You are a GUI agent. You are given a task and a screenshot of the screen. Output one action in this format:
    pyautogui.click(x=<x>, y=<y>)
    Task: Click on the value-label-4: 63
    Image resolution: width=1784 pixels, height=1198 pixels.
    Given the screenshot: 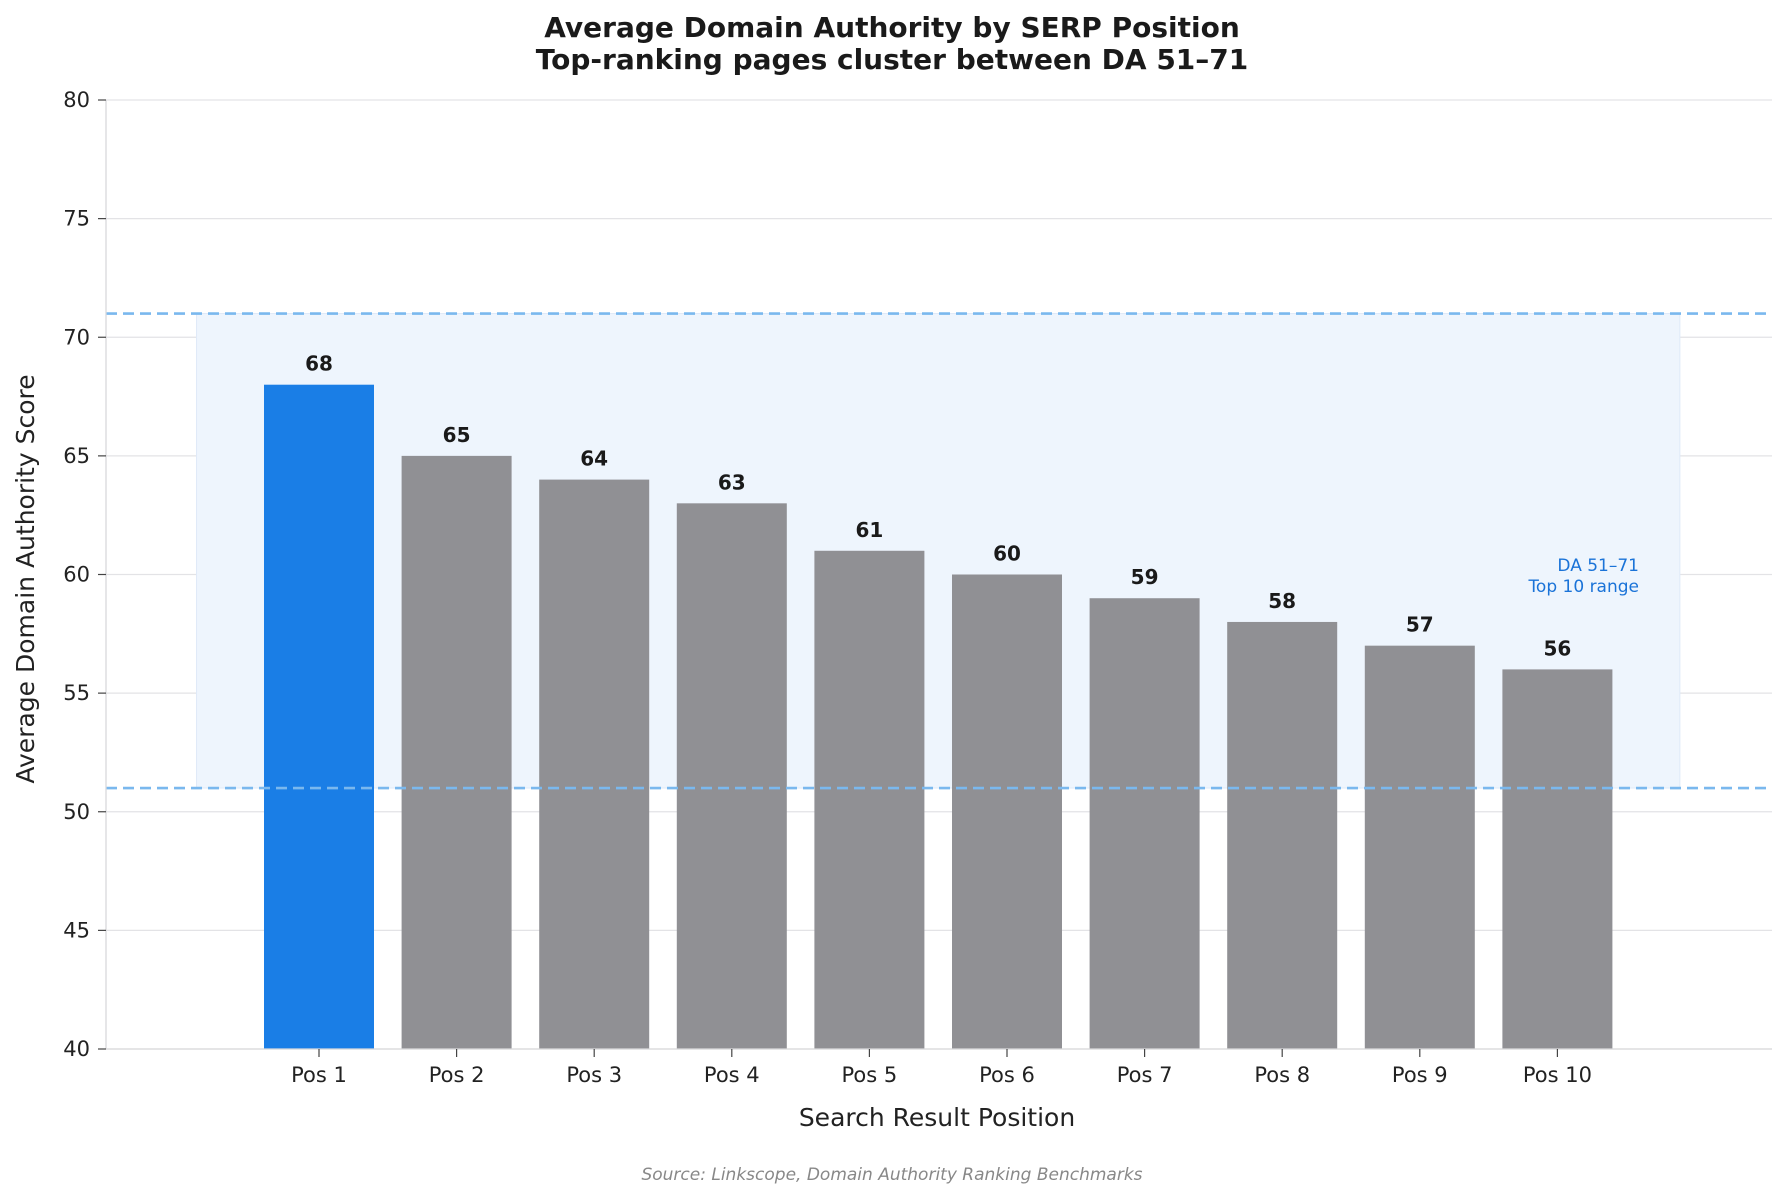 What is the action you would take?
    pyautogui.click(x=732, y=482)
    